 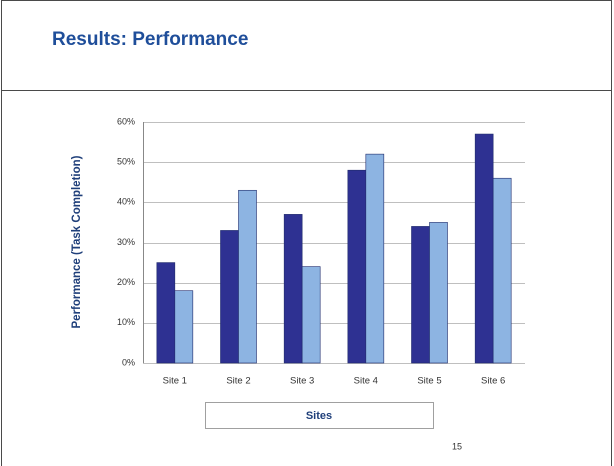 What do you see at coordinates (150, 39) in the screenshot?
I see `slide-title: Results: Performance` at bounding box center [150, 39].